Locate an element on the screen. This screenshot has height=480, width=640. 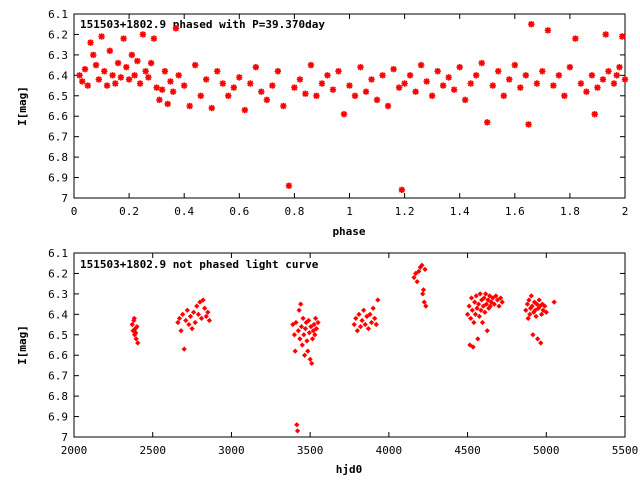
x-tick-label: 4000 is located at coordinates (389, 450).